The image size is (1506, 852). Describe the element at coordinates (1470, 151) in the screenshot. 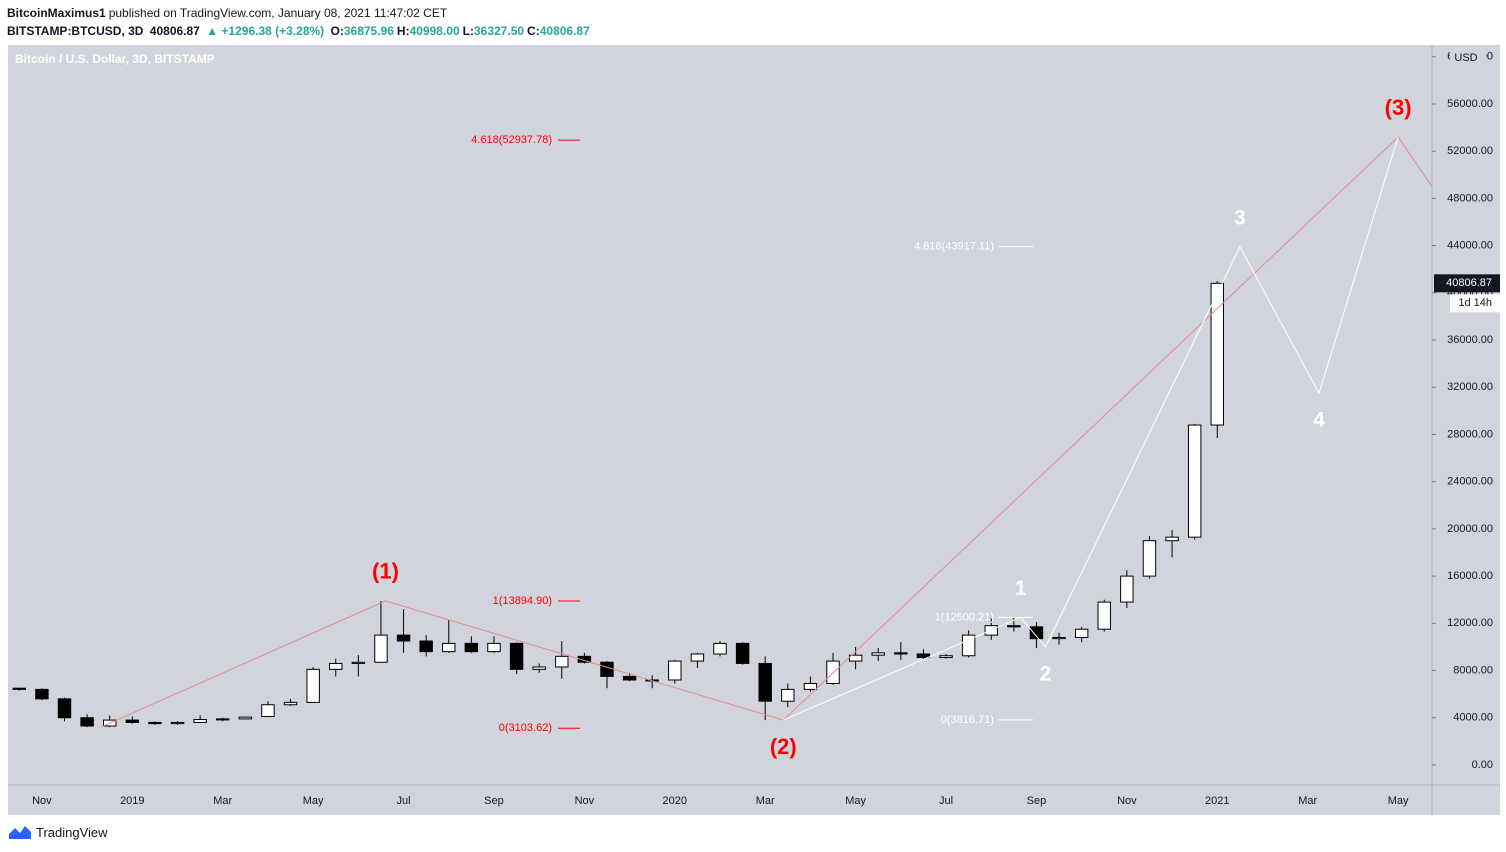

I see `y-tick-label: 52000.00` at that location.